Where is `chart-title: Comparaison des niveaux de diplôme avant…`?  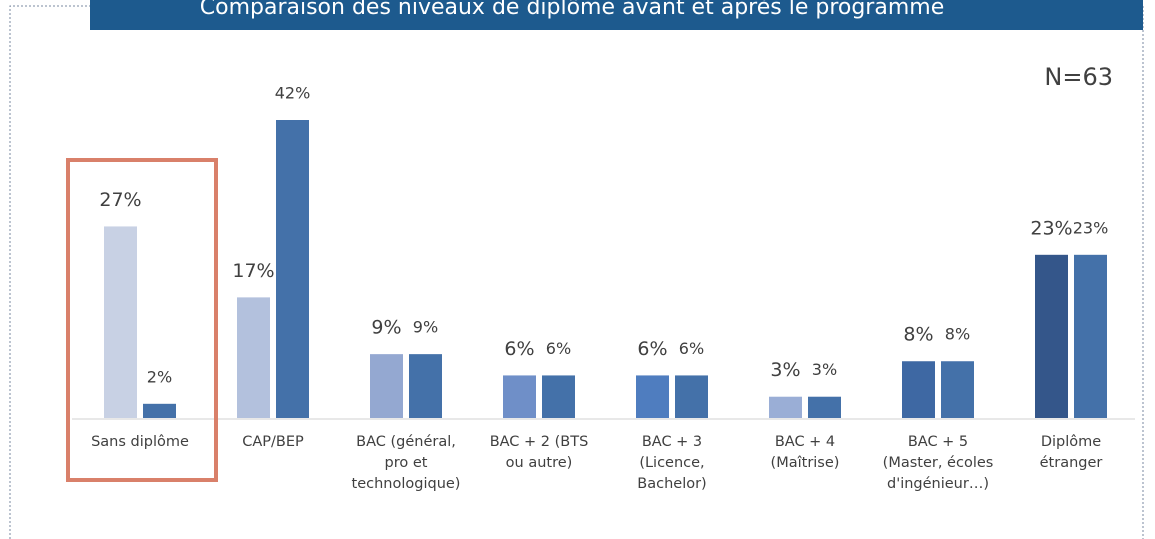 chart-title: Comparaison des niveaux de diplôme avant… is located at coordinates (572, 10).